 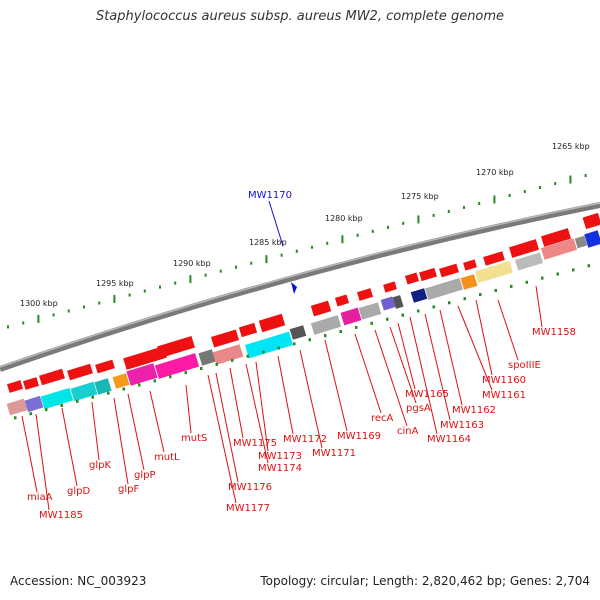 What do you see at coordinates (39, 303) in the screenshot?
I see `scale-label-1300: 1300 kbp` at bounding box center [39, 303].